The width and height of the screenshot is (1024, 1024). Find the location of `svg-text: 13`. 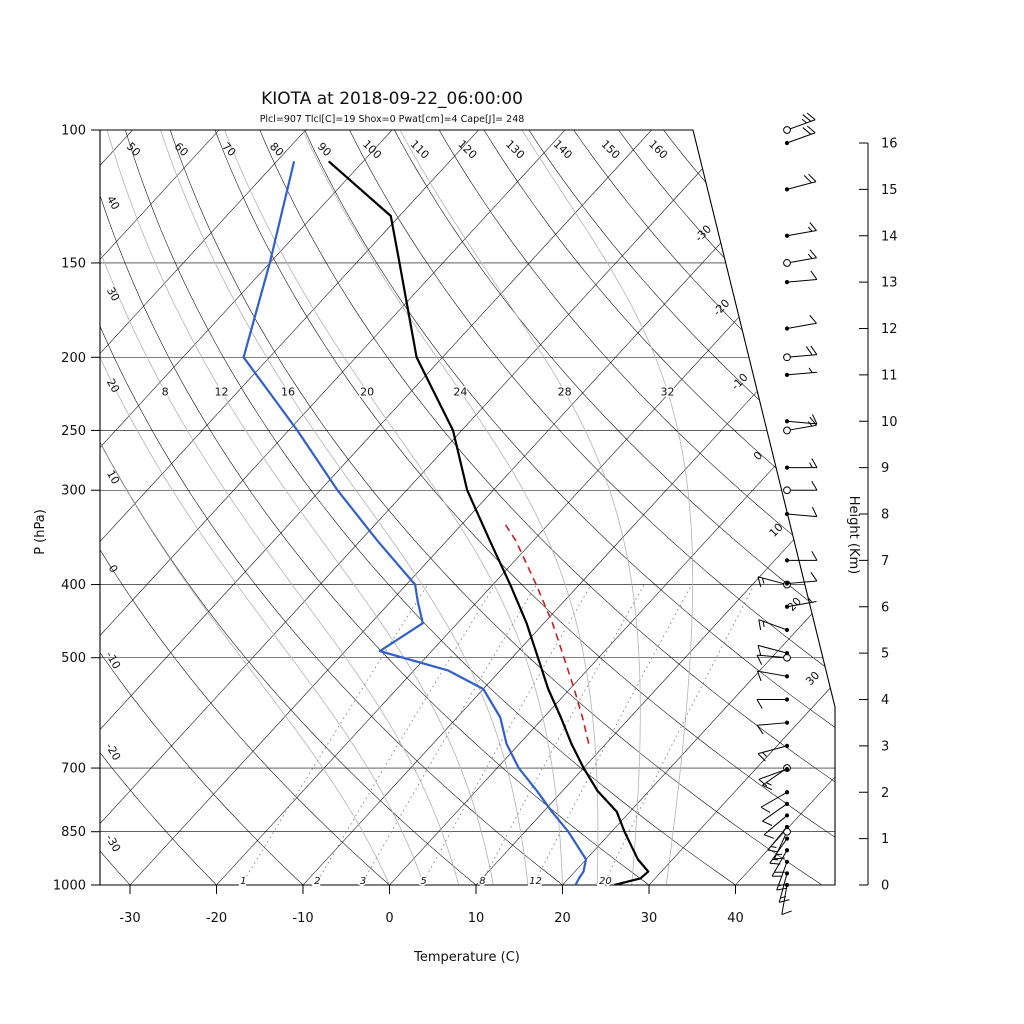

svg-text: 13 is located at coordinates (889, 283).